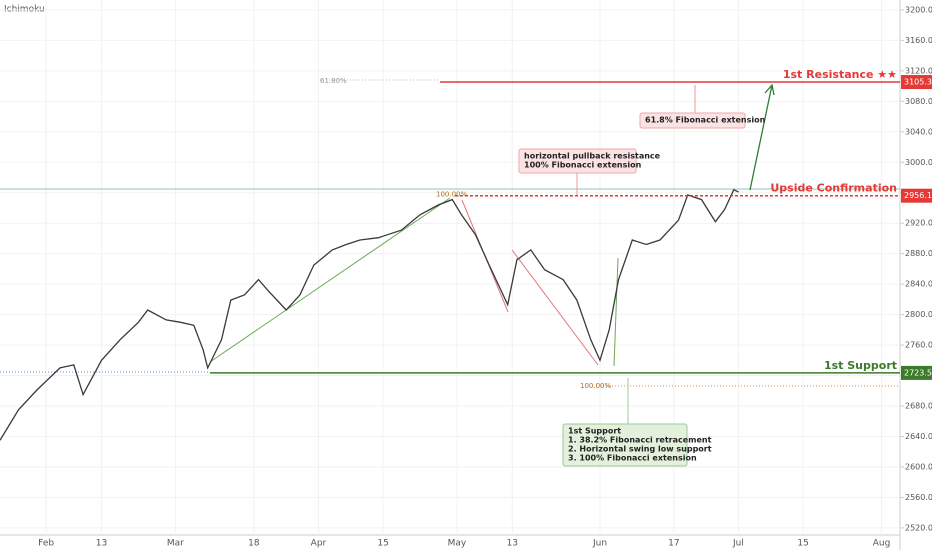  Describe the element at coordinates (457, 544) in the screenshot. I see `x-tick-label: May` at that location.